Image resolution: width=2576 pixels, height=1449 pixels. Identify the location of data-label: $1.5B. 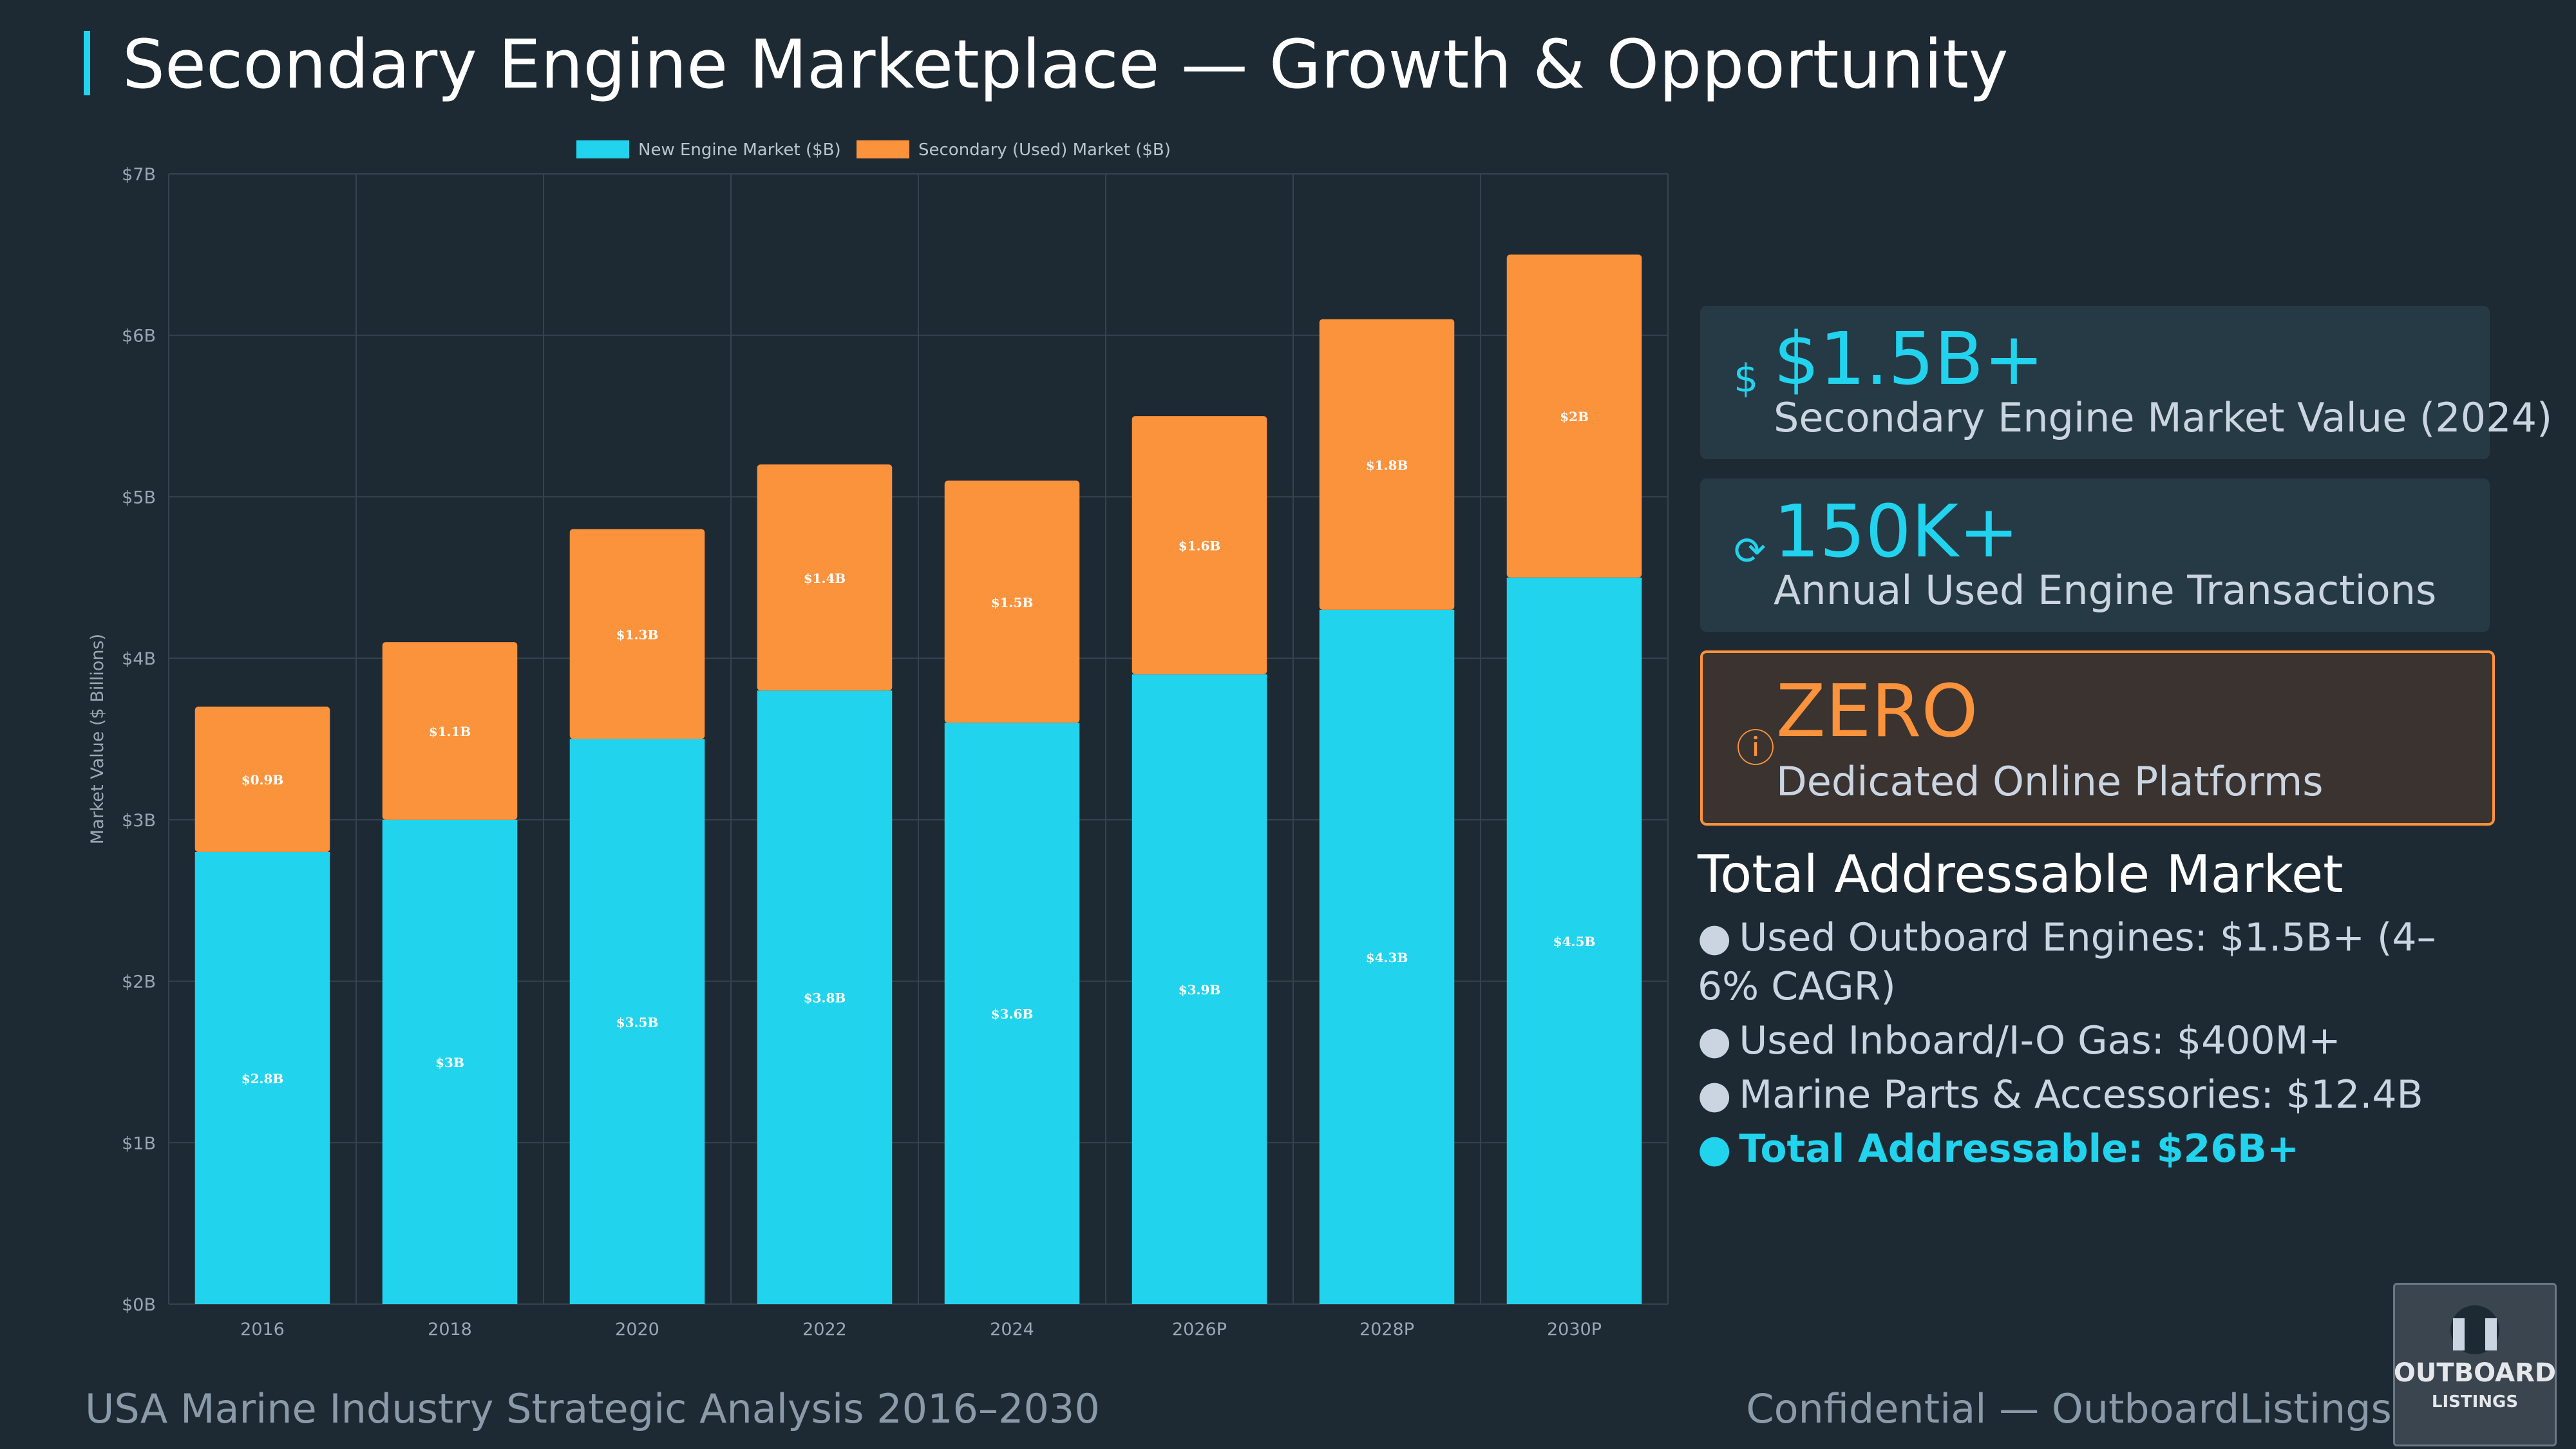
(1012, 602).